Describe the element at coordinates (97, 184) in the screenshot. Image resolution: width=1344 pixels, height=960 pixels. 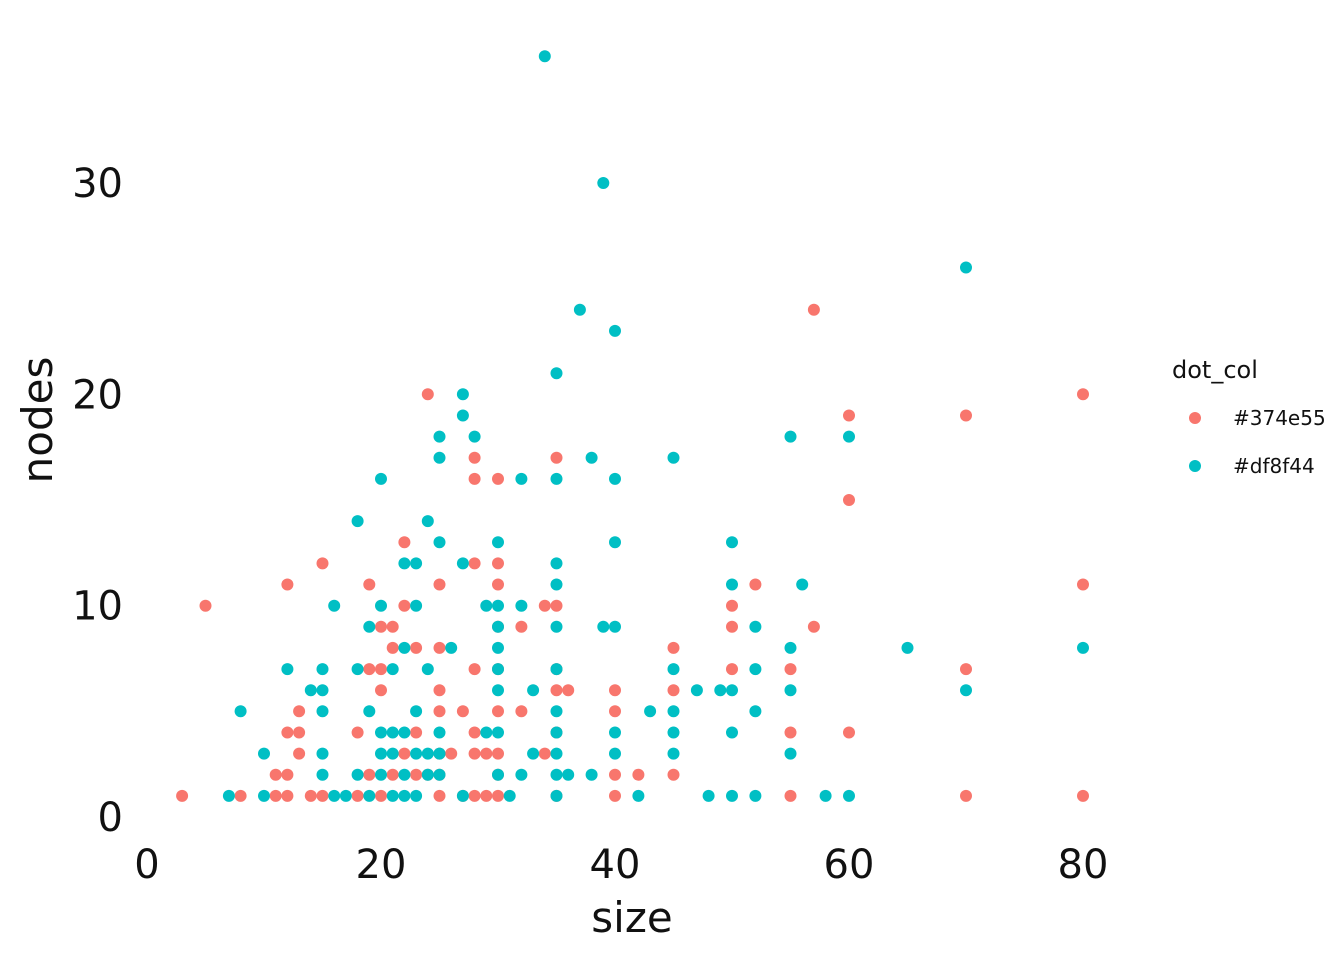
I see `y-tick-label-3: 30` at that location.